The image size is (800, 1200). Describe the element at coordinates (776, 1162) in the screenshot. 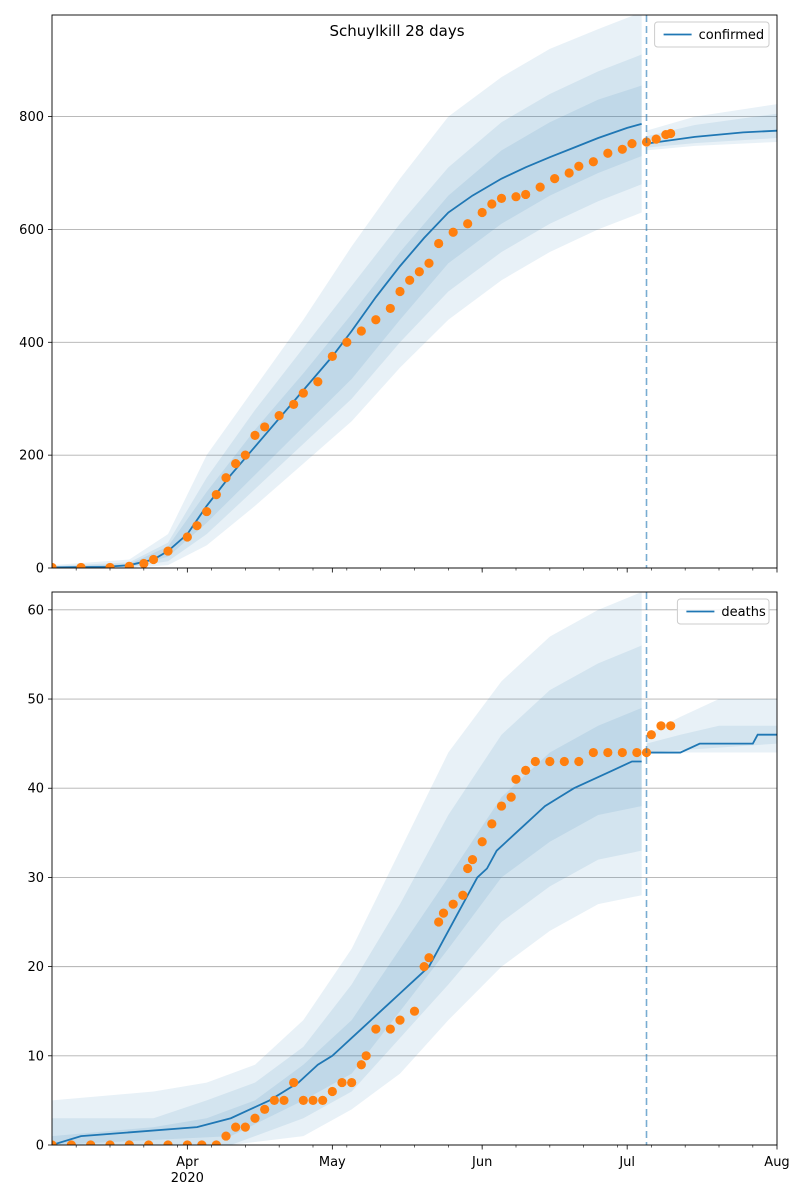

I see `x-tick-label: Aug` at that location.